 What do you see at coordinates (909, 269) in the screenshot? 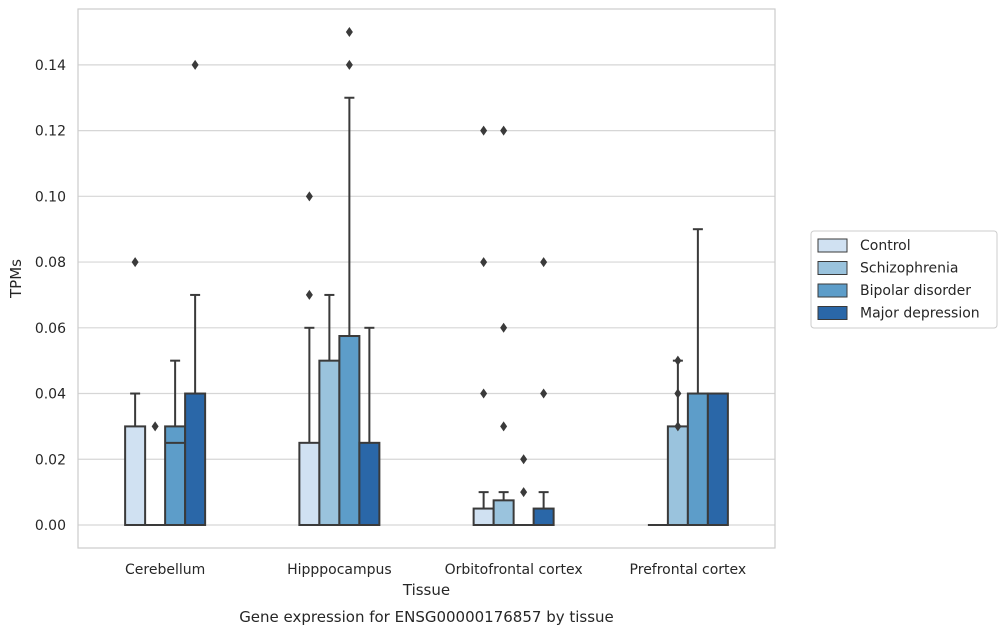
I see `legend-label: Schizophrenia` at bounding box center [909, 269].